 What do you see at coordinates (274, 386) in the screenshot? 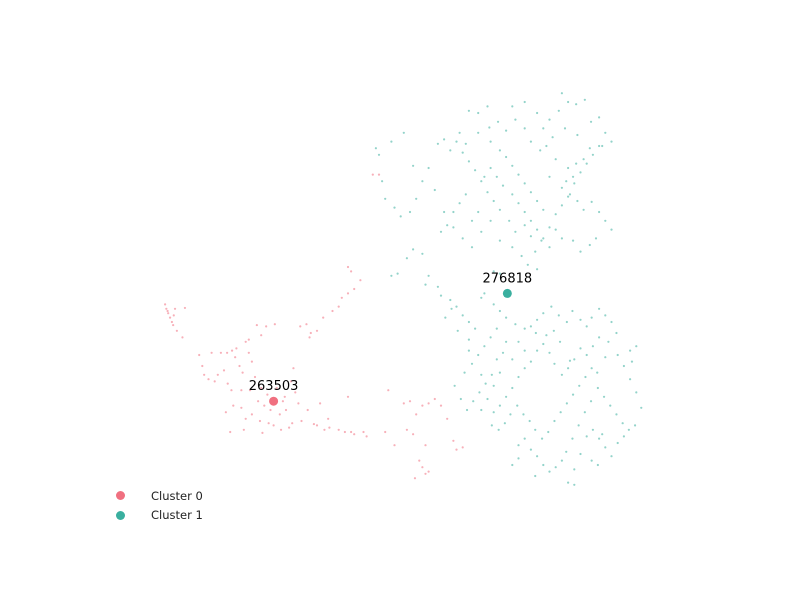
I see `centroid-label-cluster-0: 263503` at bounding box center [274, 386].